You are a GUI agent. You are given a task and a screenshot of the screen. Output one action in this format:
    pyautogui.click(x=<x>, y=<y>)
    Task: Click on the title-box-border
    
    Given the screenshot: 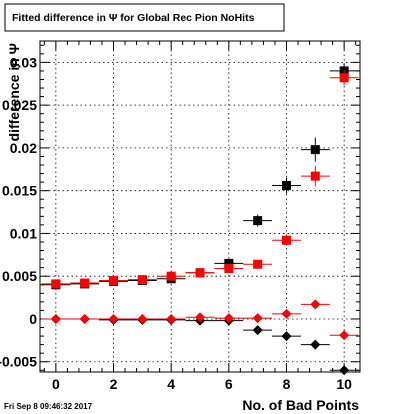 What is the action you would take?
    pyautogui.click(x=144, y=17)
    